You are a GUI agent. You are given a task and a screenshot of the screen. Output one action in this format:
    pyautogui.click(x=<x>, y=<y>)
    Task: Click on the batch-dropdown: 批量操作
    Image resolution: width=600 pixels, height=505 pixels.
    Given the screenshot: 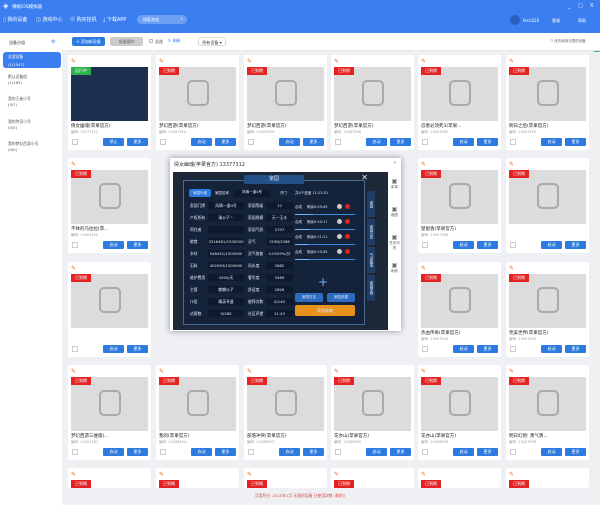 What is the action you would take?
    pyautogui.click(x=126, y=41)
    